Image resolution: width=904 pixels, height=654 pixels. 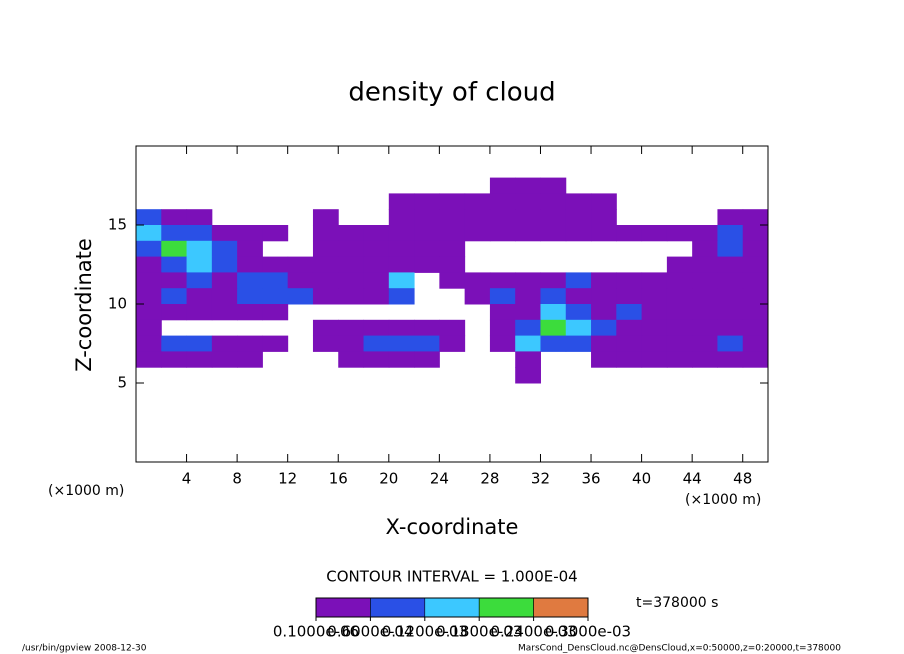 What do you see at coordinates (677, 603) in the screenshot?
I see `time-label: t=378000 s` at bounding box center [677, 603].